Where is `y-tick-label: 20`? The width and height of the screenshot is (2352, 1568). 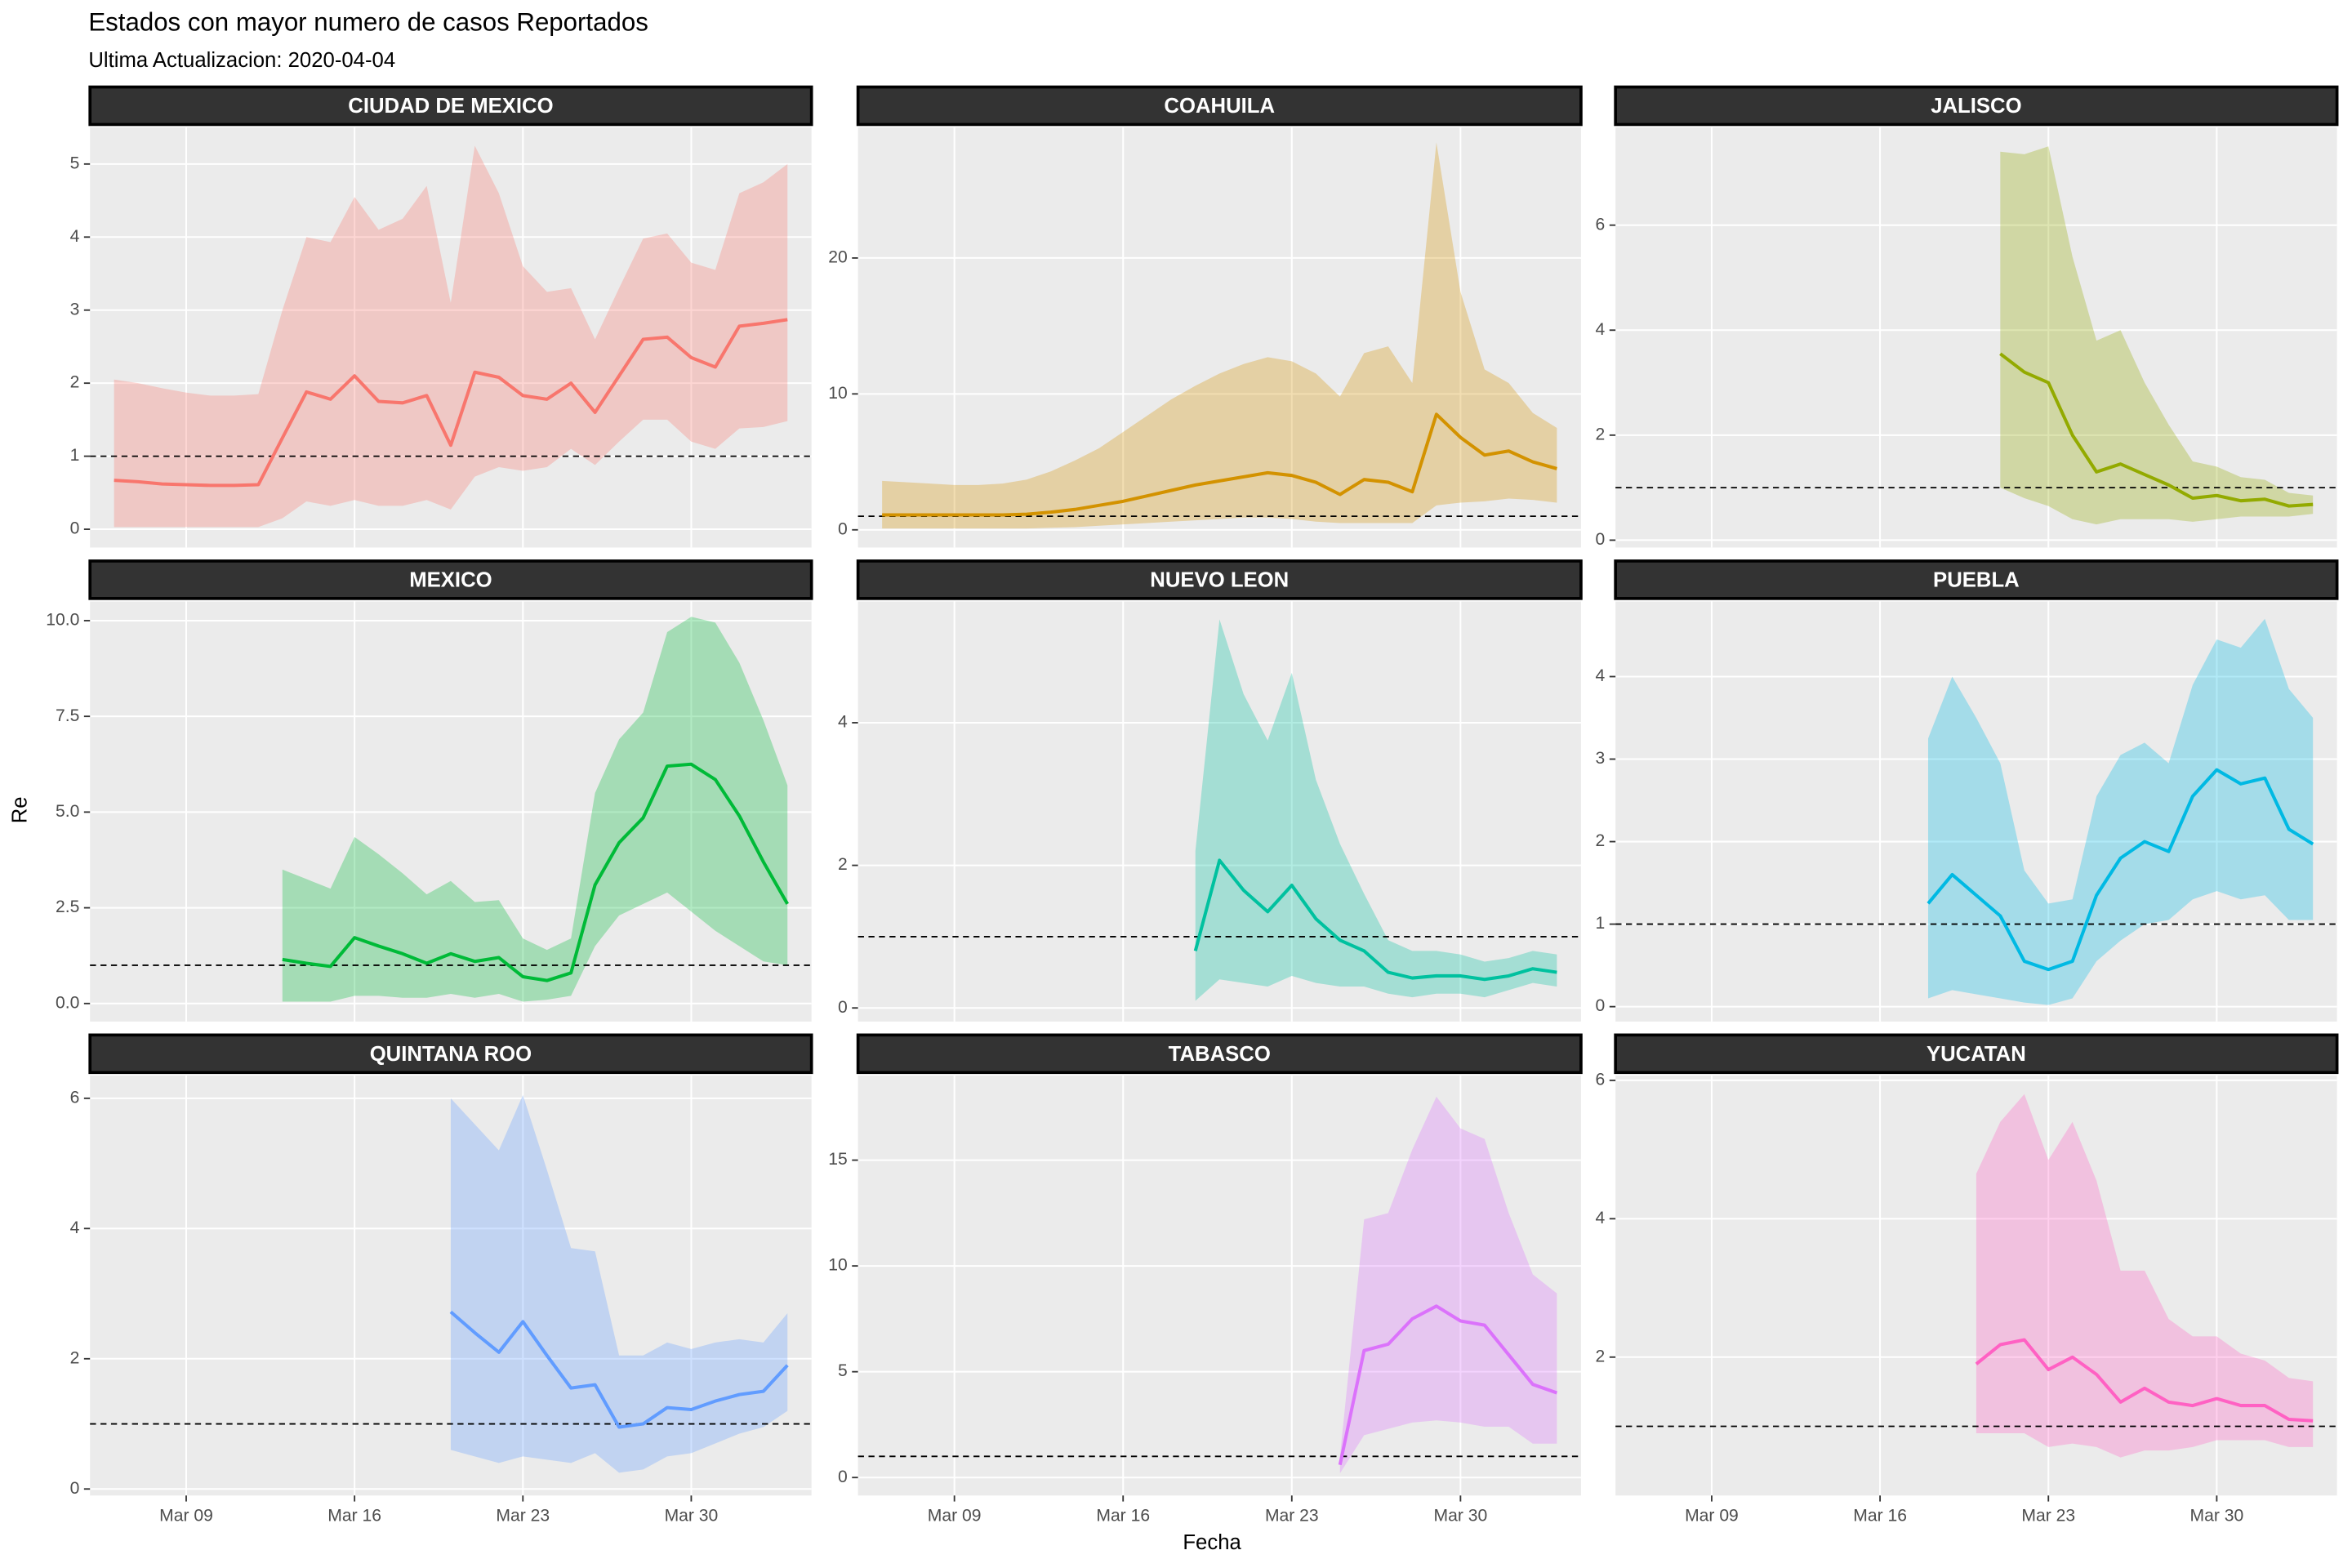 y-tick-label: 20 is located at coordinates (838, 256).